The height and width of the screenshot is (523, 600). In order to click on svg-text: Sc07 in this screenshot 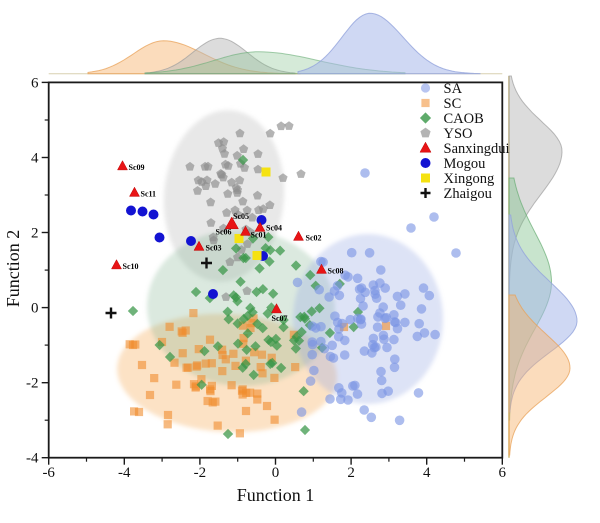, I will do `click(280, 318)`.